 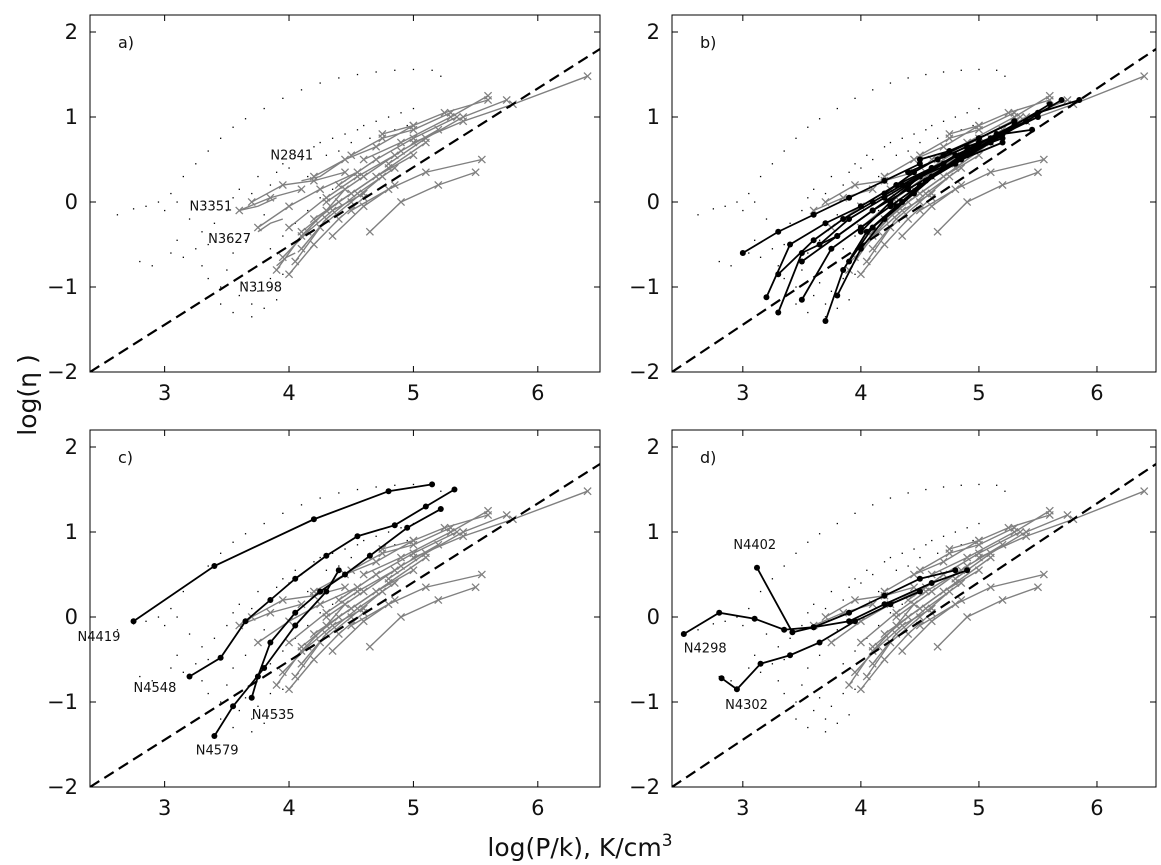 What do you see at coordinates (71, 617) in the screenshot?
I see `y-tick-label: 0` at bounding box center [71, 617].